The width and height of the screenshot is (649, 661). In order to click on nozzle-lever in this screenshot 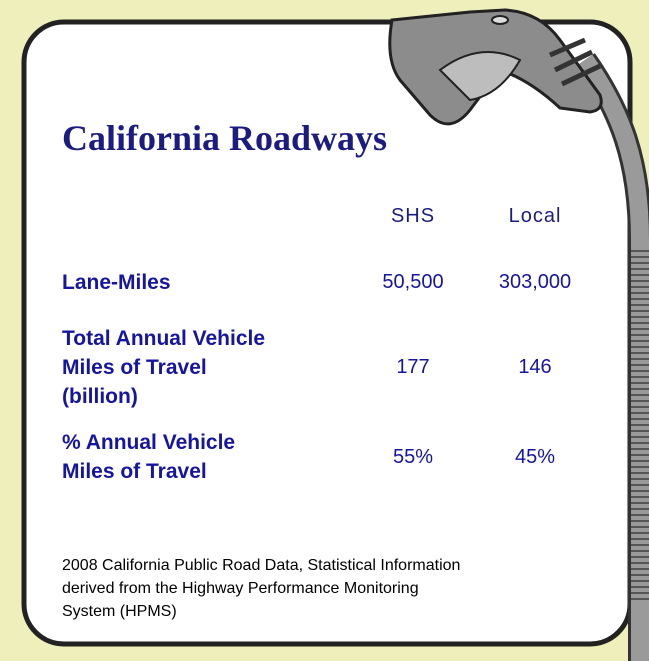, I will do `click(480, 76)`.